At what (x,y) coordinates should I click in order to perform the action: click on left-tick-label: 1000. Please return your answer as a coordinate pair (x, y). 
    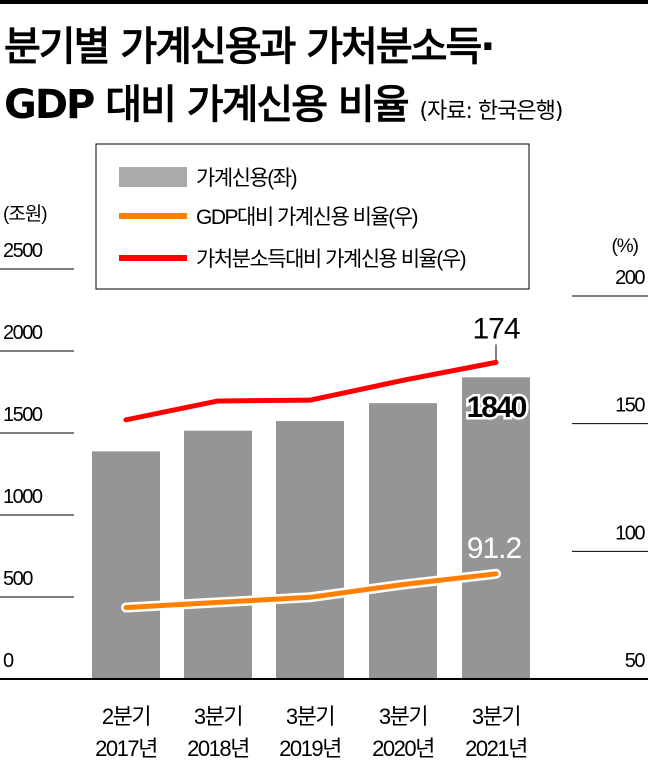
    Looking at the image, I should click on (23, 497).